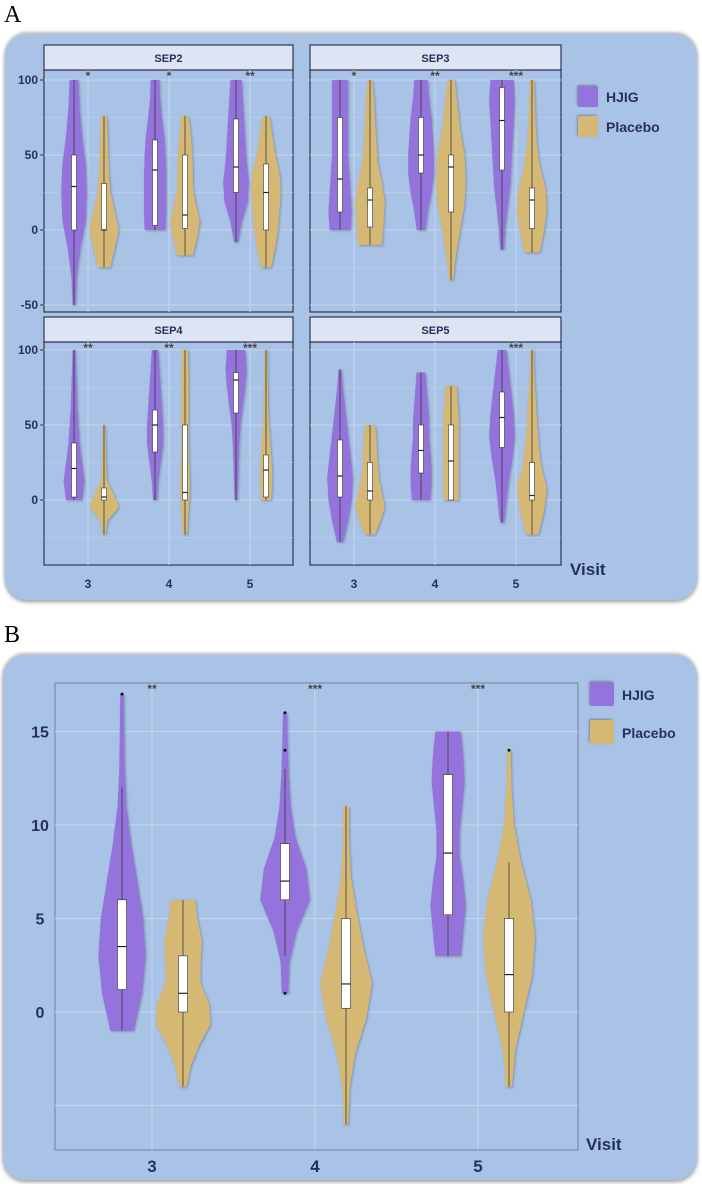 This screenshot has height=1184, width=702. Describe the element at coordinates (185, 462) in the screenshot. I see `violin-placebo-SEP4-visit4-box` at that location.